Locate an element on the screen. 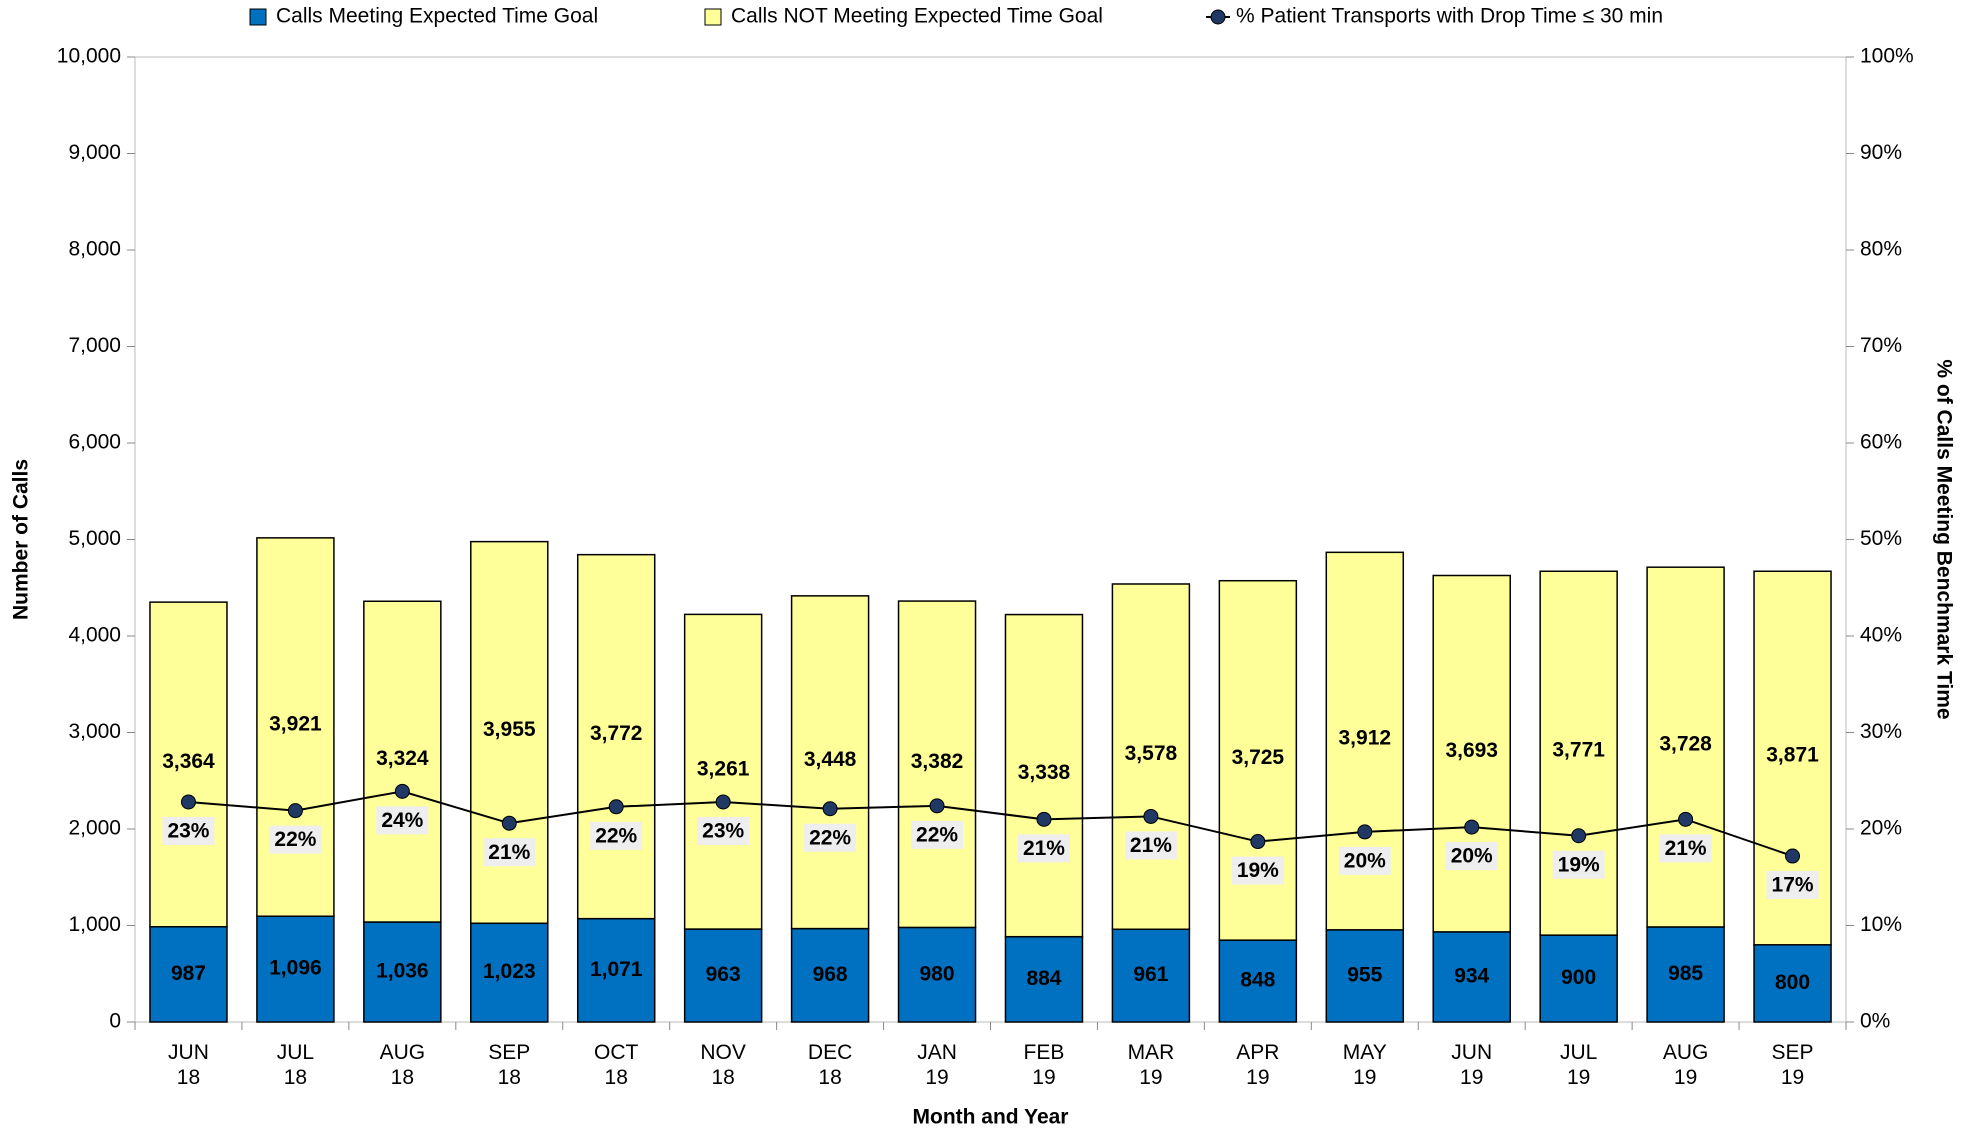  y2-tick-label: 40% is located at coordinates (1881, 635).